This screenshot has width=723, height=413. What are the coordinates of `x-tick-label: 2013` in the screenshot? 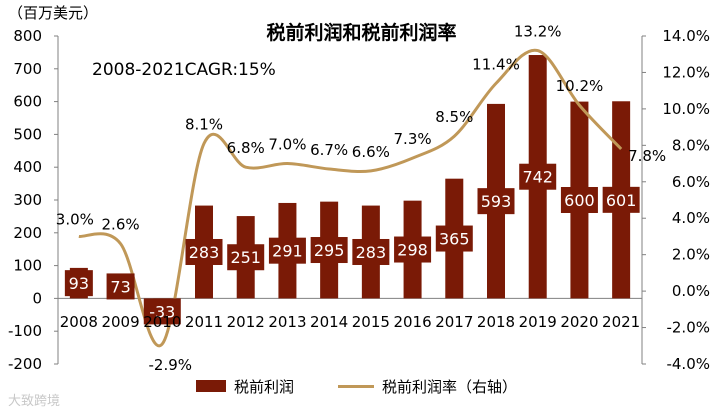 It's located at (287, 322).